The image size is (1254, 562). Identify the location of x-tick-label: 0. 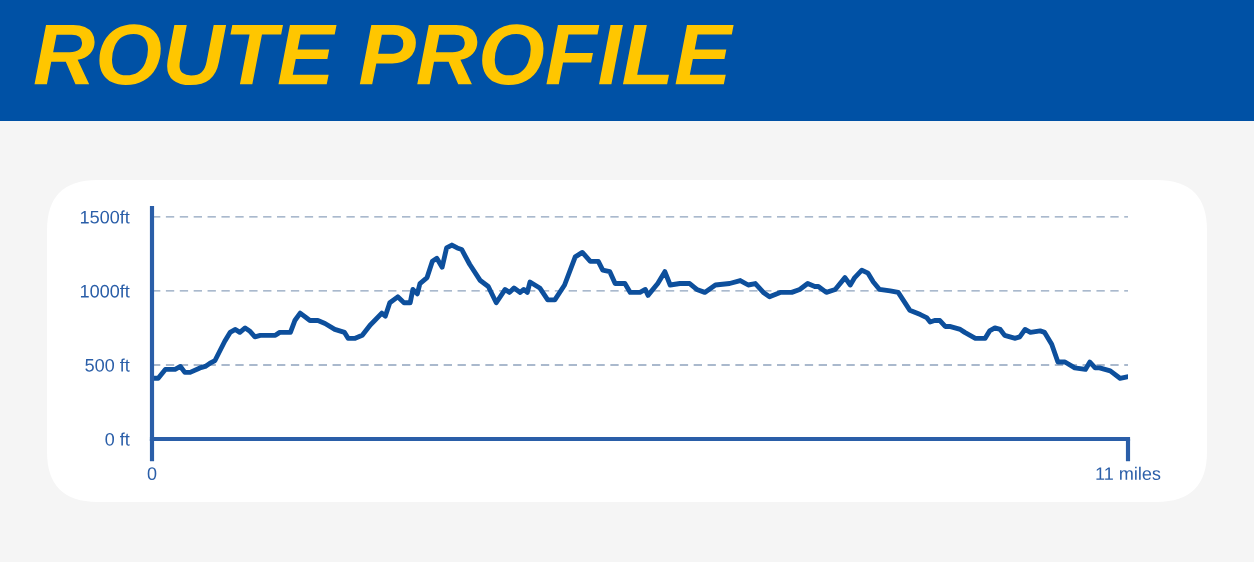
(152, 474).